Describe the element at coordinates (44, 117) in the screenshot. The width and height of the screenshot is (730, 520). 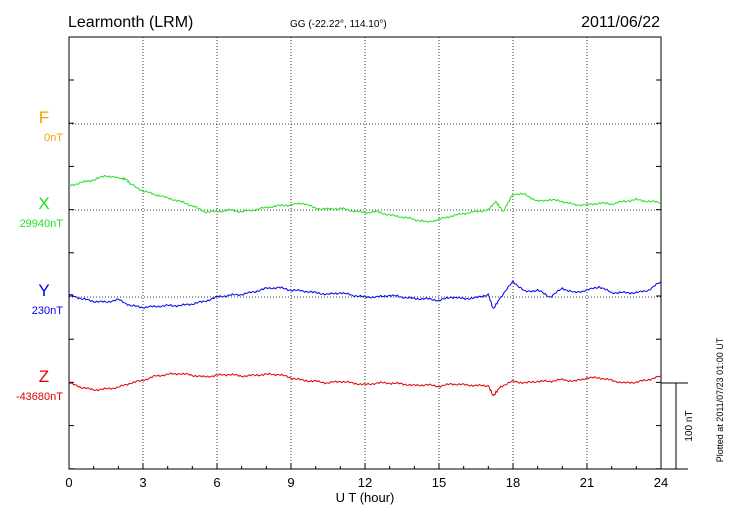
I see `series-name-F: F` at that location.